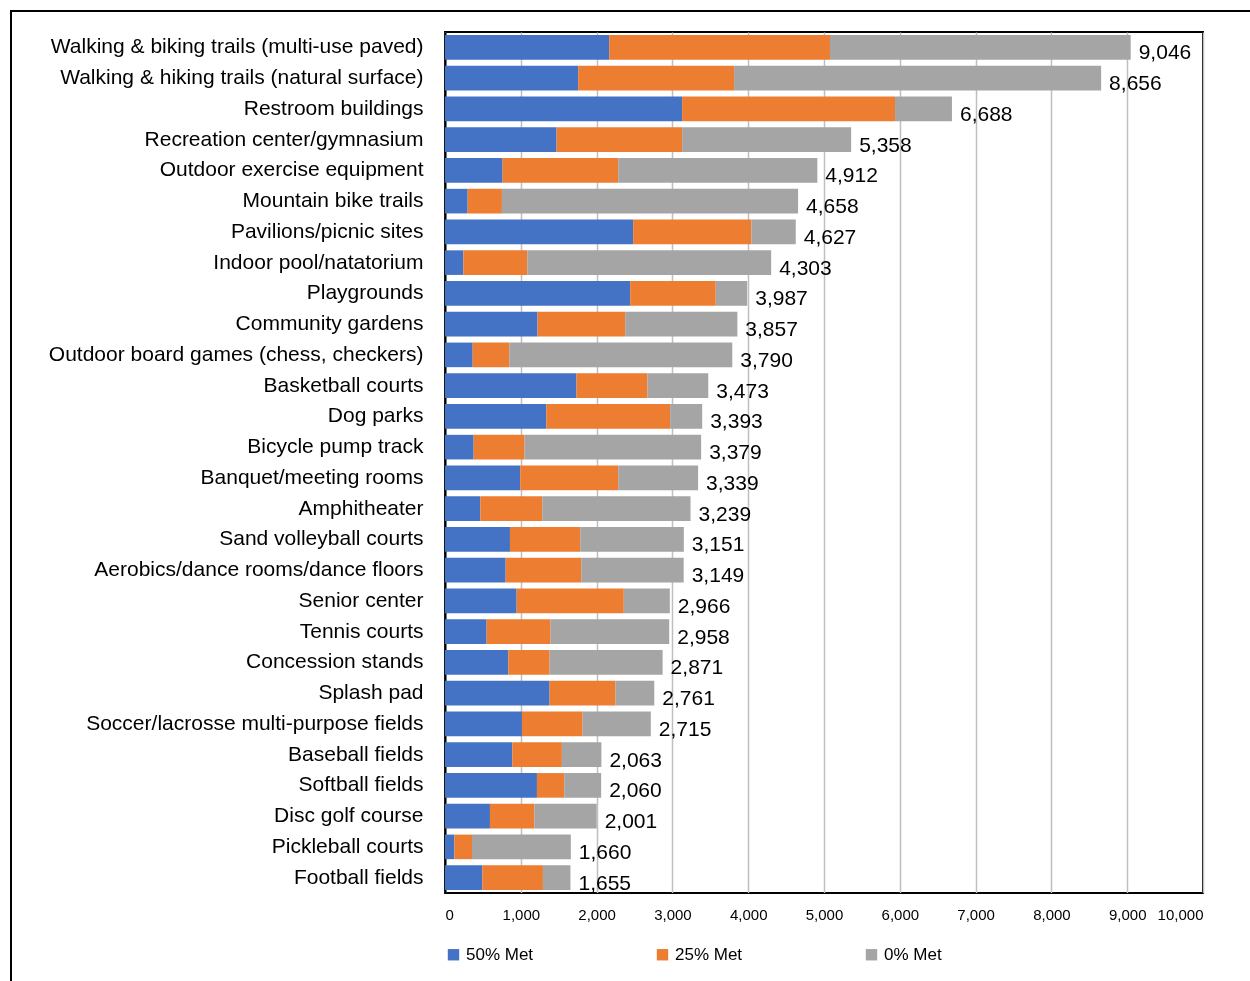 This screenshot has height=981, width=1250. What do you see at coordinates (986, 113) in the screenshot?
I see `total-label: 6,688` at bounding box center [986, 113].